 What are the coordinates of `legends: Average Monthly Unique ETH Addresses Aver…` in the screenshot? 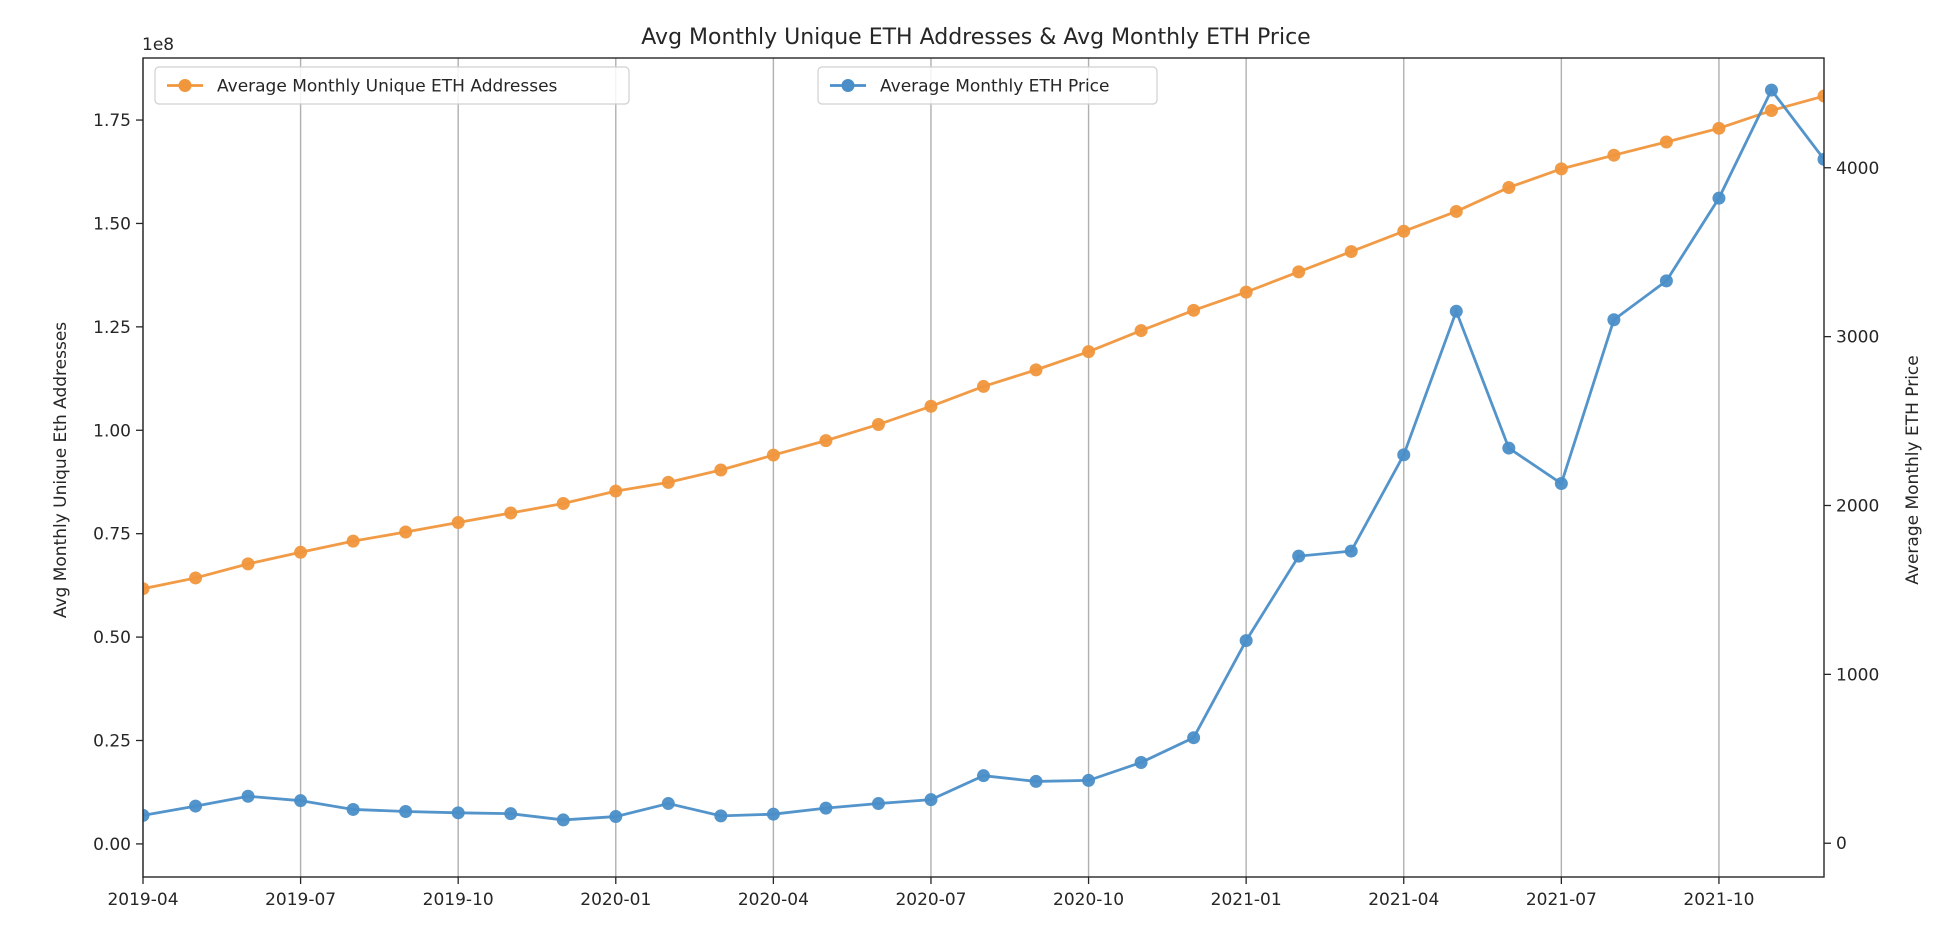 It's located at (656, 85).